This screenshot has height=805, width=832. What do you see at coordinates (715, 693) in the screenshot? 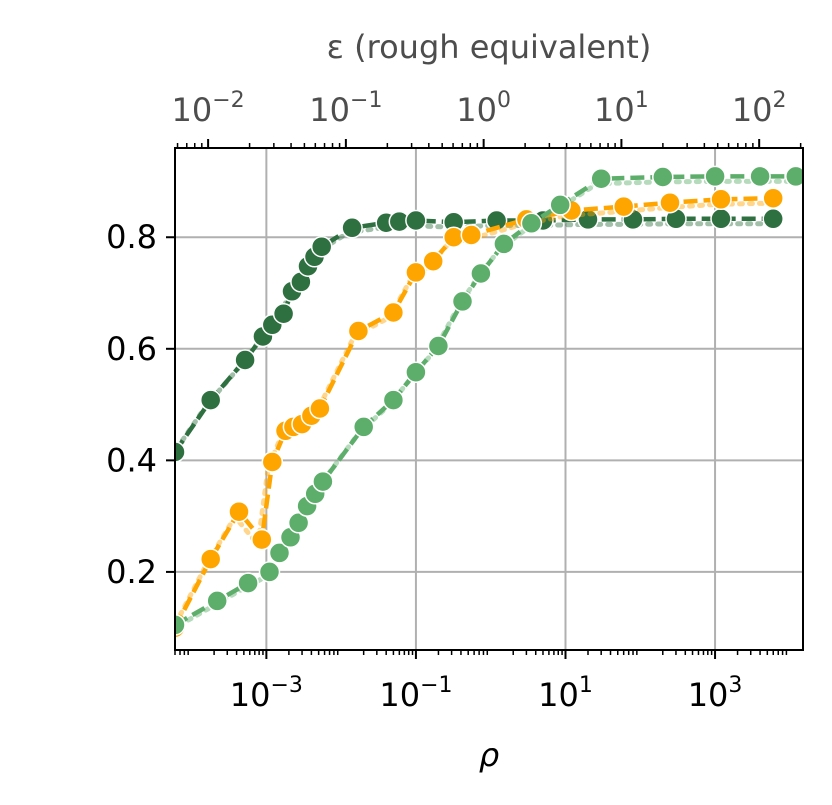
I see `x-tick-label: 10³` at bounding box center [715, 693].